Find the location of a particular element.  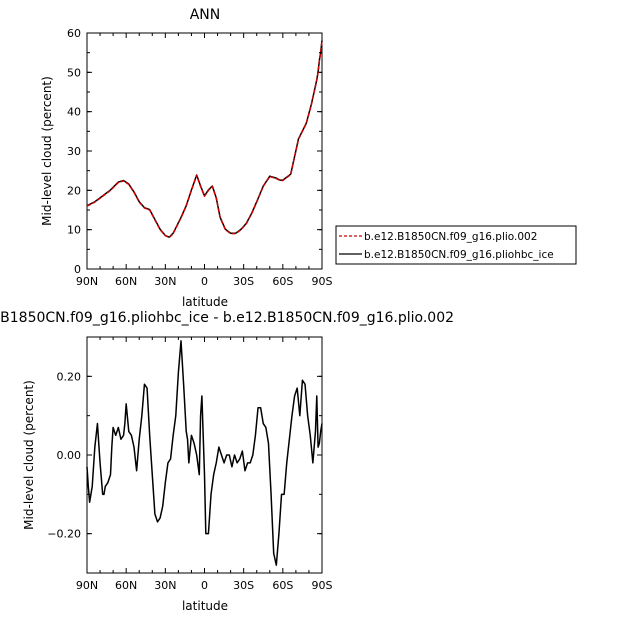

top-xlabel: latitude is located at coordinates (205, 302).